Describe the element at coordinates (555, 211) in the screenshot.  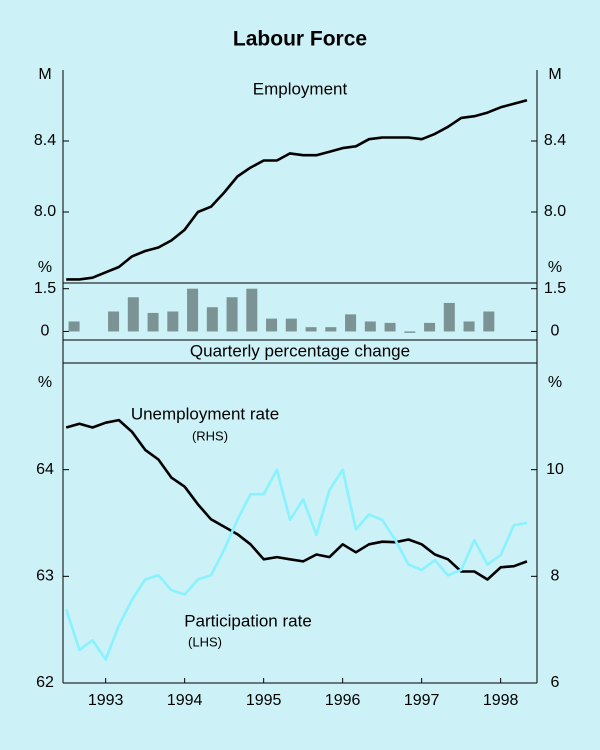
I see `y2-tick-label: 8.0` at that location.